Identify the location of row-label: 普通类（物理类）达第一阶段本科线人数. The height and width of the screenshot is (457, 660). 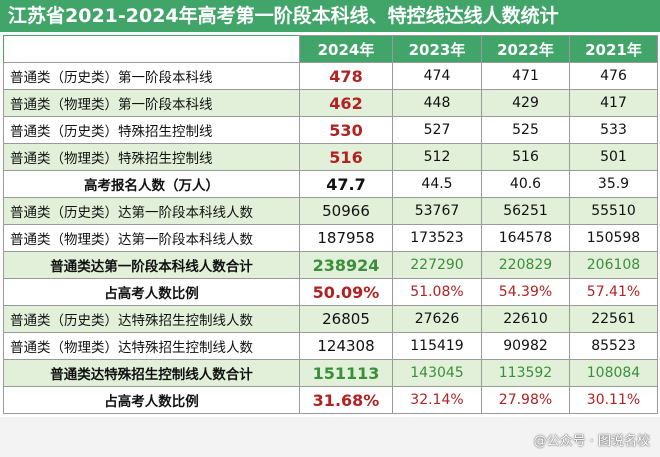
(151, 238).